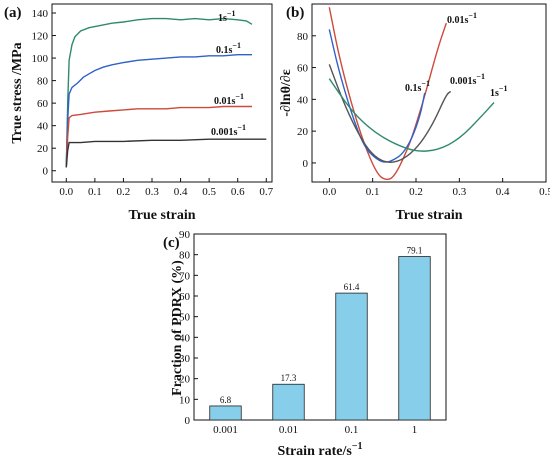  What do you see at coordinates (185, 338) in the screenshot?
I see `panel-c-ytick-label: 40` at bounding box center [185, 338].